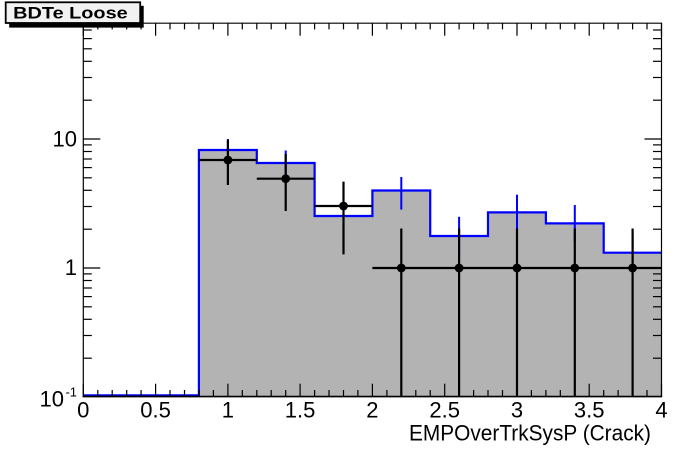  Describe the element at coordinates (70, 13) in the screenshot. I see `svg-text: BDTe Loose` at that location.